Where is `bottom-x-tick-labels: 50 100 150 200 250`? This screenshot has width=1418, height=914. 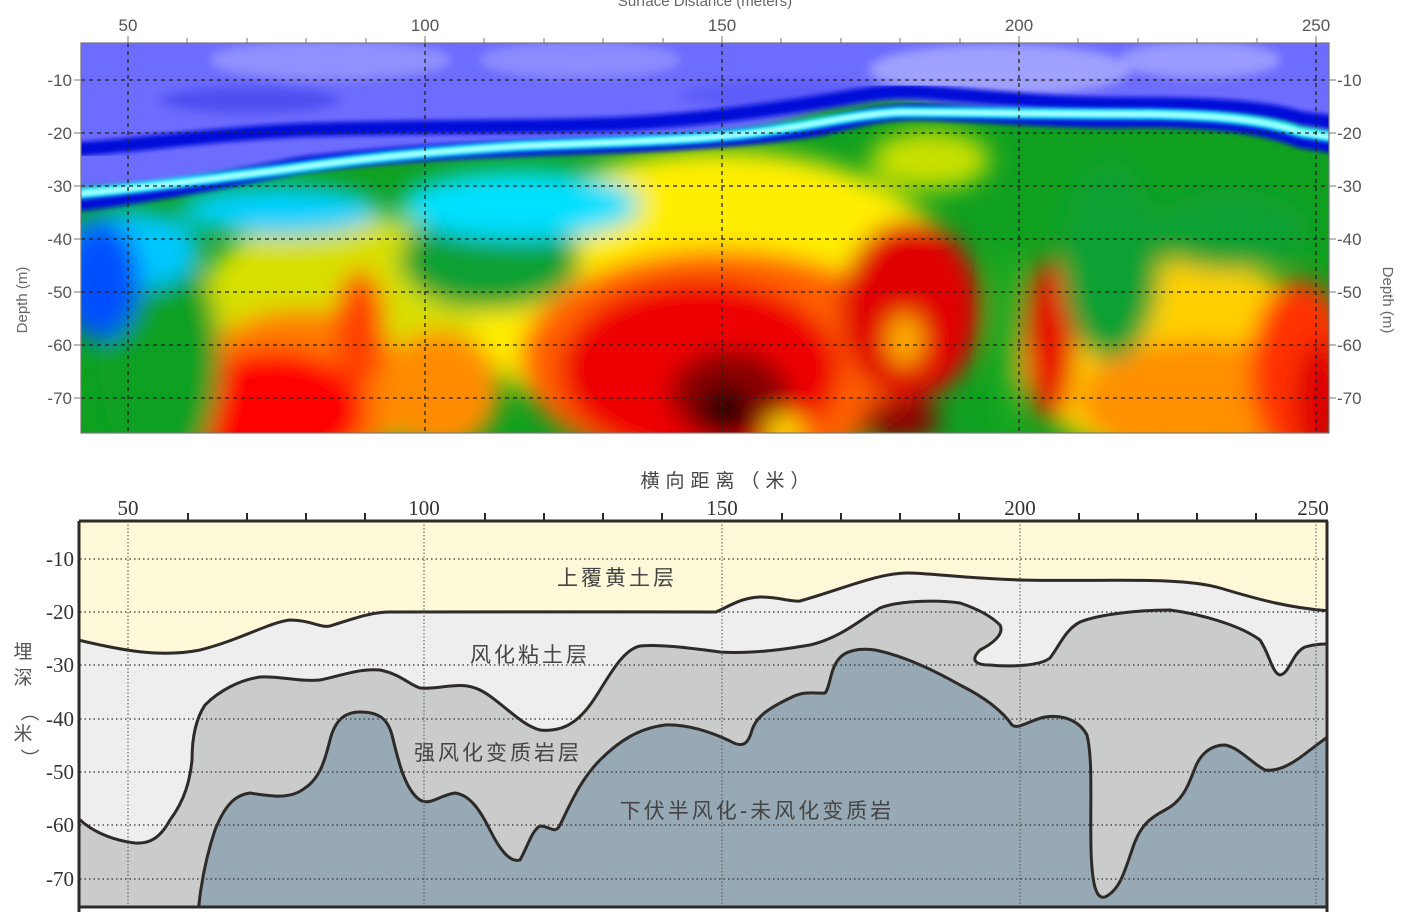
bottom-x-tick-labels: 50 100 150 200 250 is located at coordinates (723, 508).